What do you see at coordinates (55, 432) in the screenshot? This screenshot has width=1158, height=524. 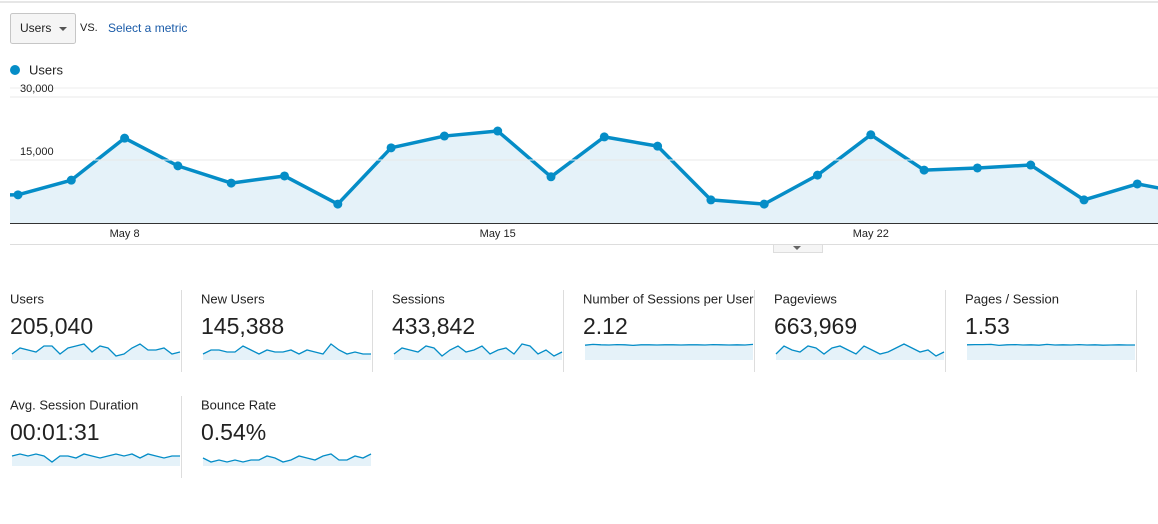 I see `metric-value: 00:01:31` at bounding box center [55, 432].